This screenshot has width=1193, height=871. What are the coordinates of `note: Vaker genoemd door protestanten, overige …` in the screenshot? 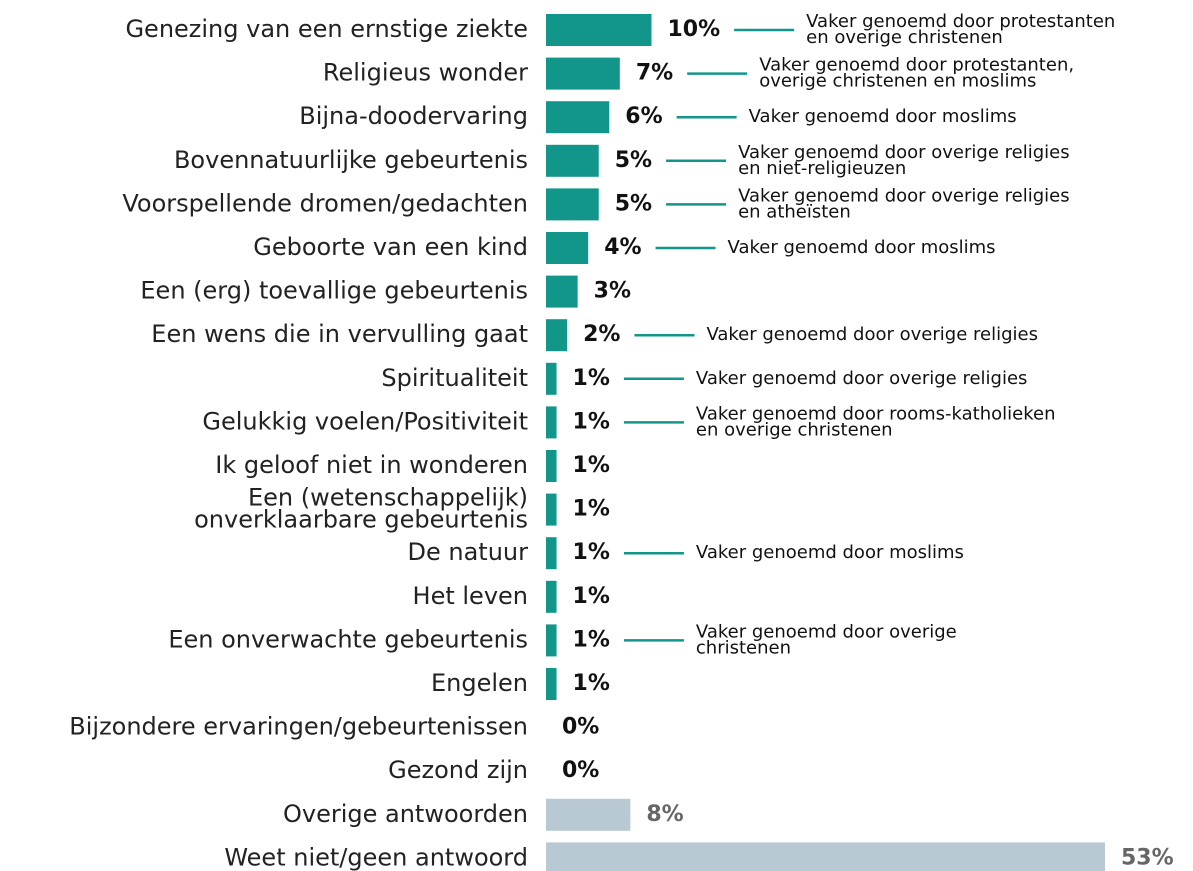 It's located at (916, 73).